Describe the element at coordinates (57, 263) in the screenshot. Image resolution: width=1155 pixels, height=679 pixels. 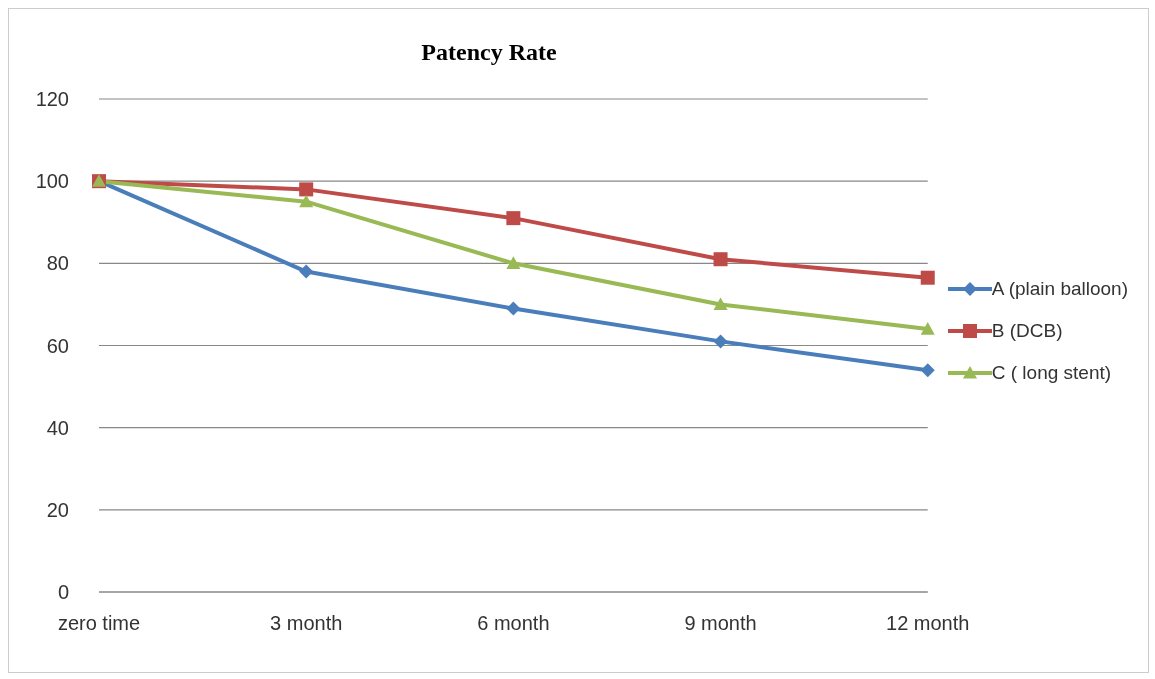
I see `y-tick-label: 80` at that location.